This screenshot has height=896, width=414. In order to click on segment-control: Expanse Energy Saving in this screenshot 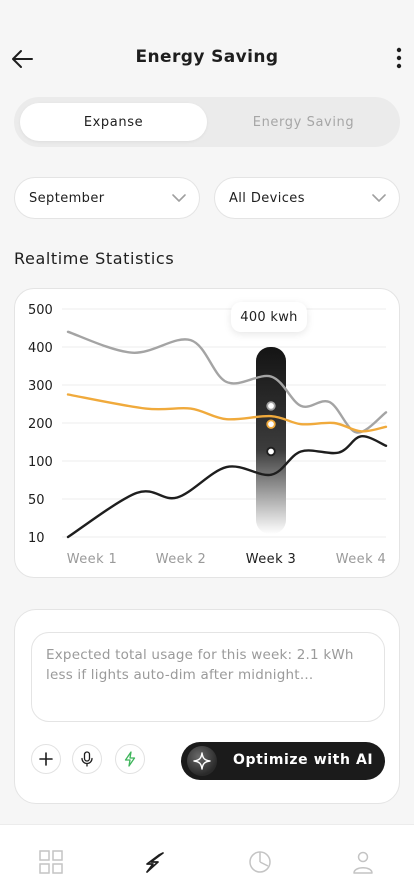, I will do `click(207, 122)`.